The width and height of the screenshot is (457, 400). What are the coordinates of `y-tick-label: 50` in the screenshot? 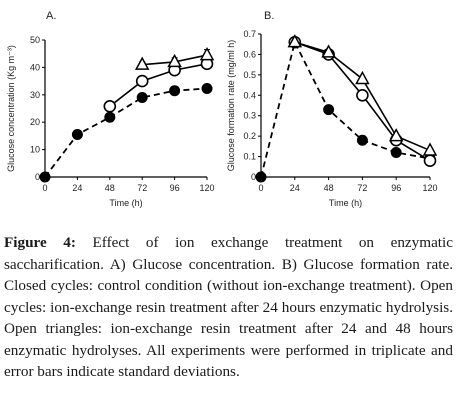 It's located at (35, 40).